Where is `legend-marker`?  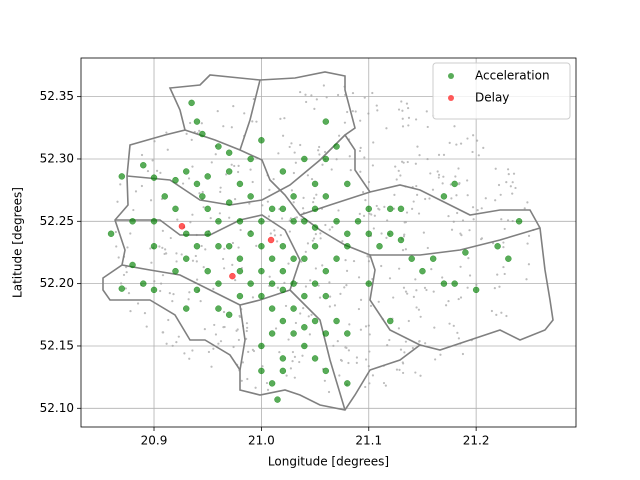
legend-marker is located at coordinates (451, 76).